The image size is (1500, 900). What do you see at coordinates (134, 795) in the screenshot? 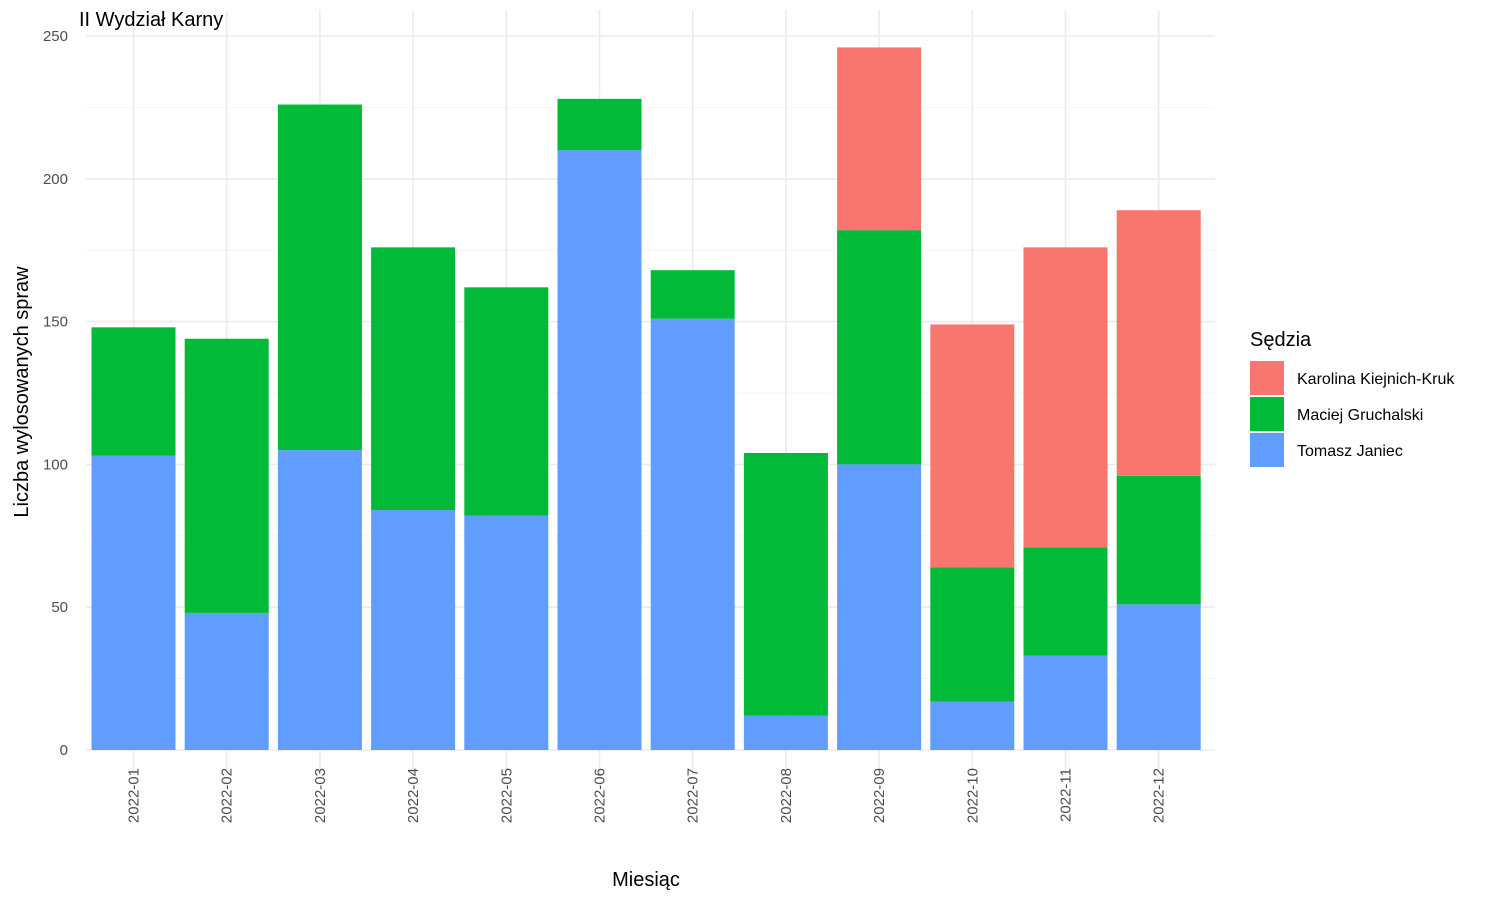
I see `x-tick-label: 2022-01` at bounding box center [134, 795].